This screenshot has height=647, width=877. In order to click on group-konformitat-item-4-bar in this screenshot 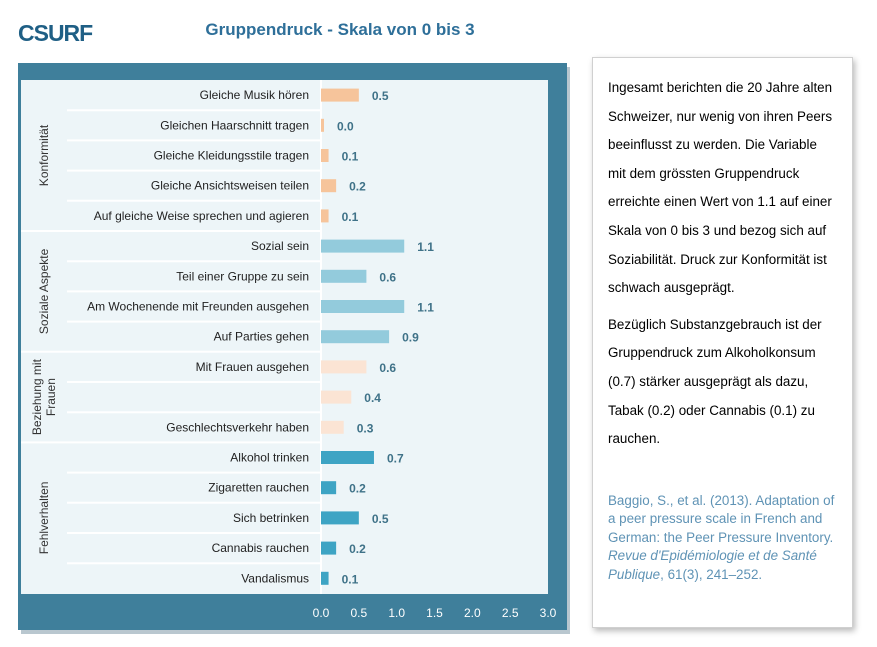, I will do `click(329, 186)`.